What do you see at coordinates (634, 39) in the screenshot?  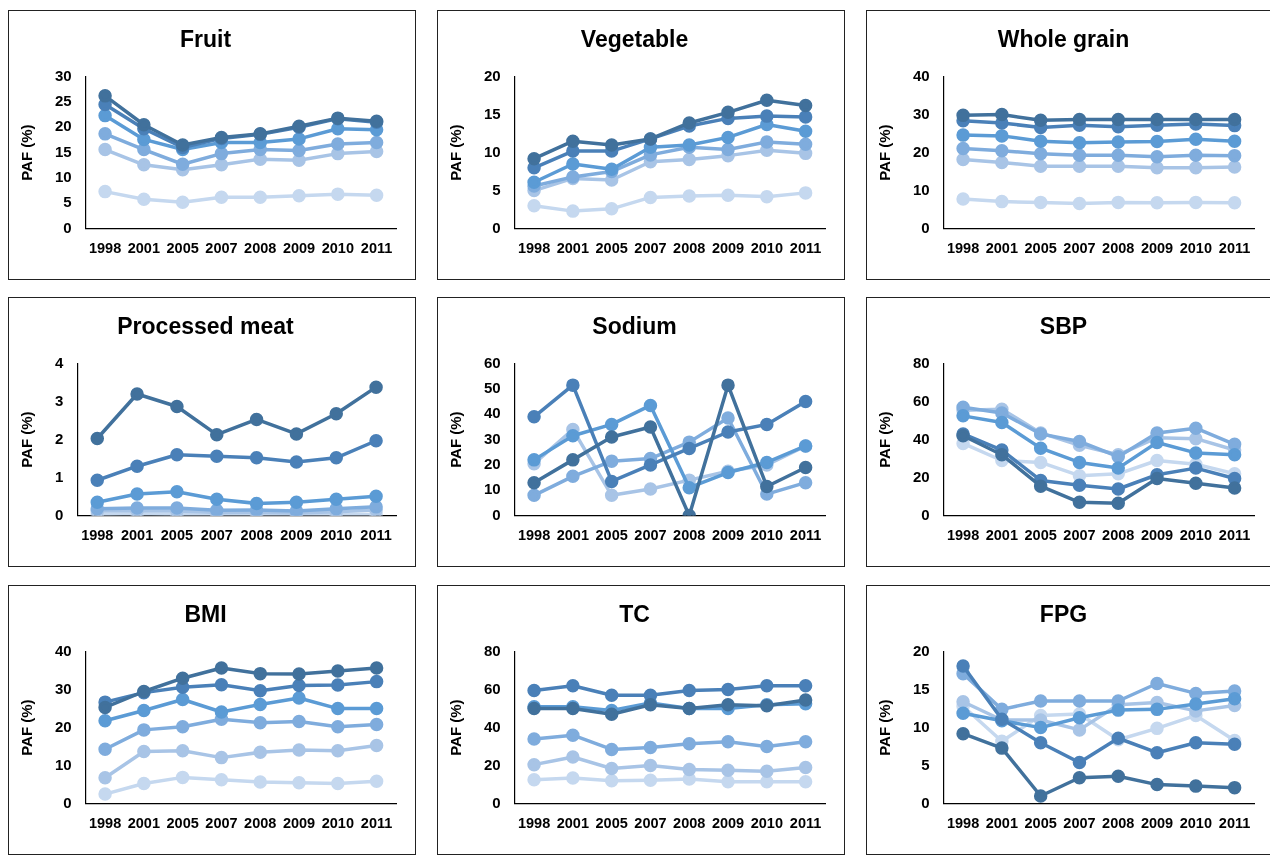 I see `chart-title: Vegetable` at bounding box center [634, 39].